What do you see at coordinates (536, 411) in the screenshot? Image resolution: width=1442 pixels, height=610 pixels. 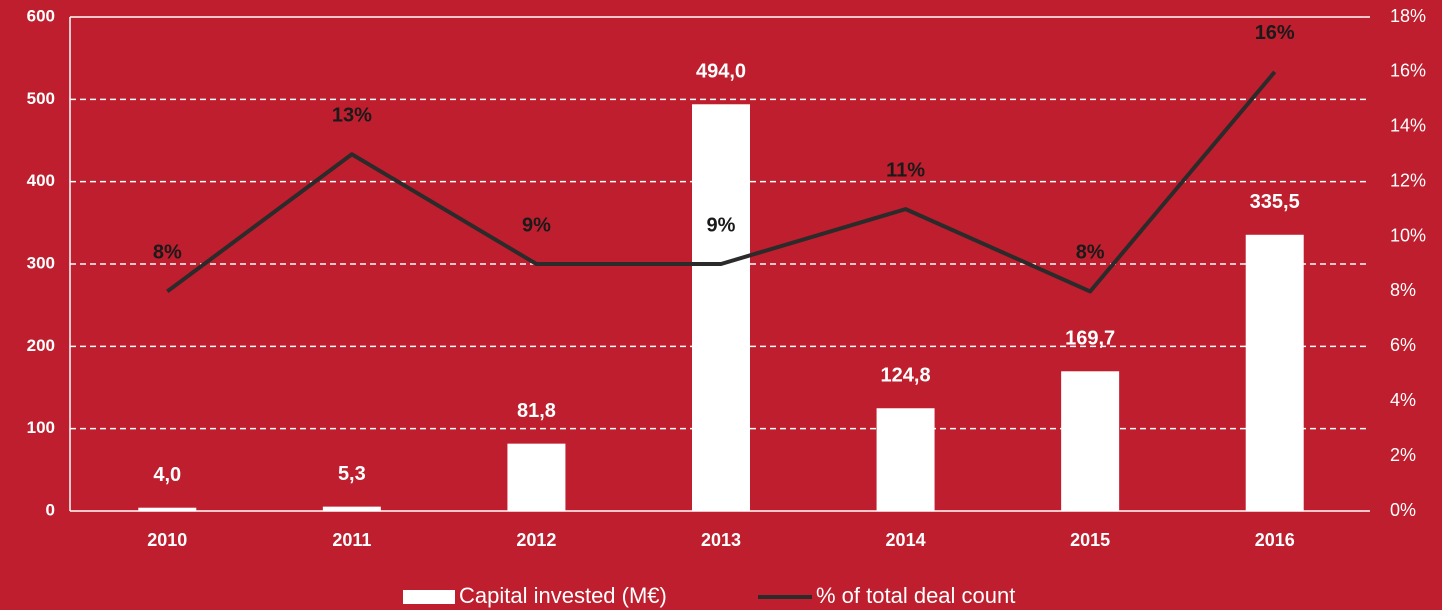 I see `bar-value-label: 81,8` at bounding box center [536, 411].